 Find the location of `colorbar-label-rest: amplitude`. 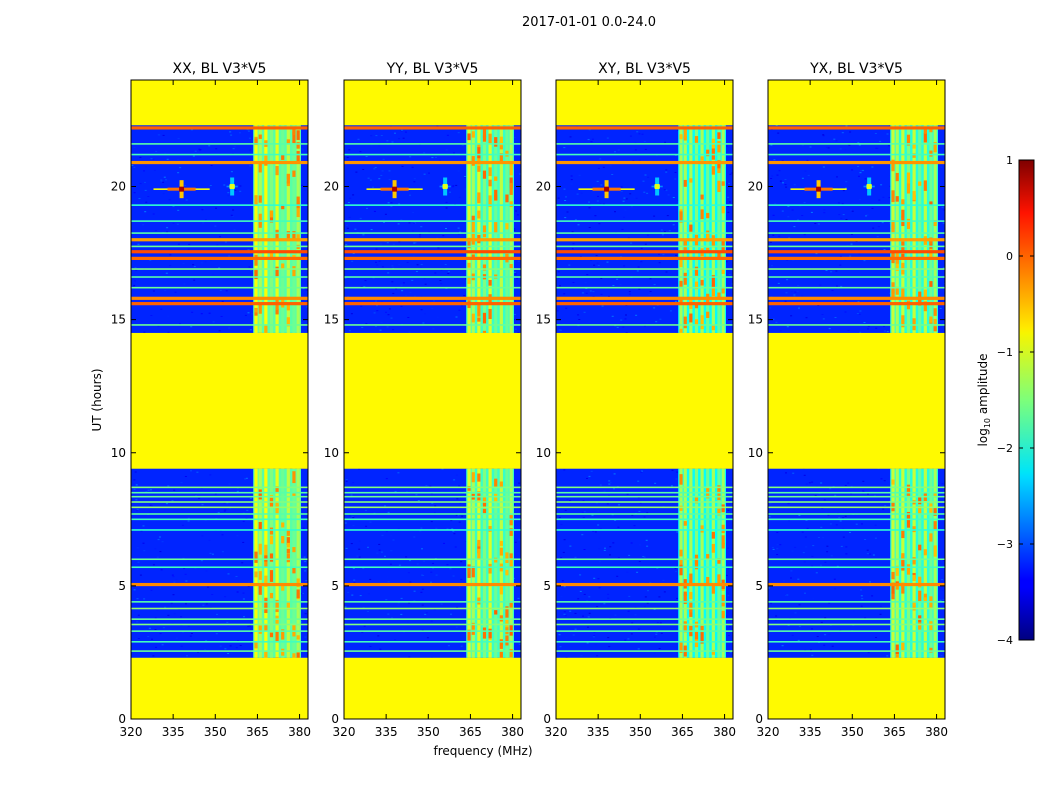

colorbar-label-rest: amplitude is located at coordinates (983, 386).